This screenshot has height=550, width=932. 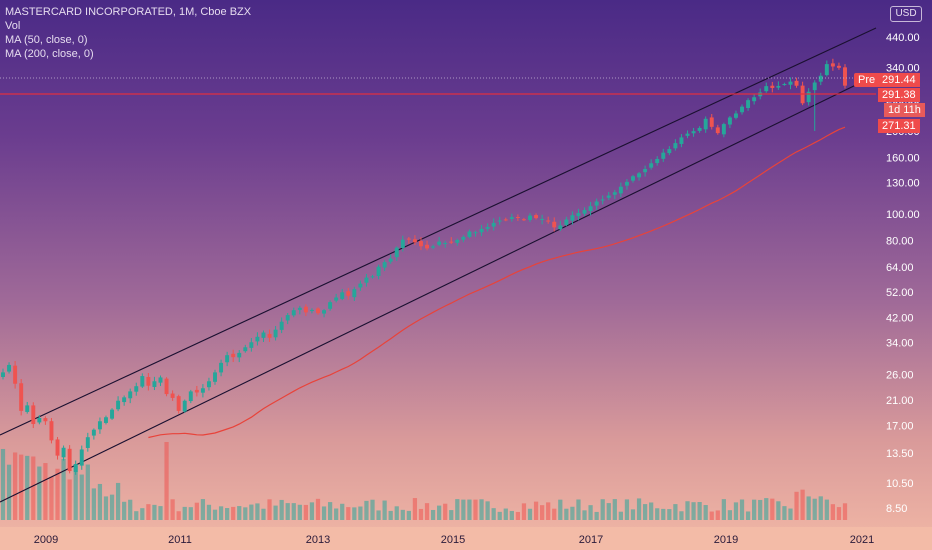 What do you see at coordinates (466, 538) in the screenshot?
I see `time-axis: 2009 2011 2013 2015 2017 2019 2021` at bounding box center [466, 538].